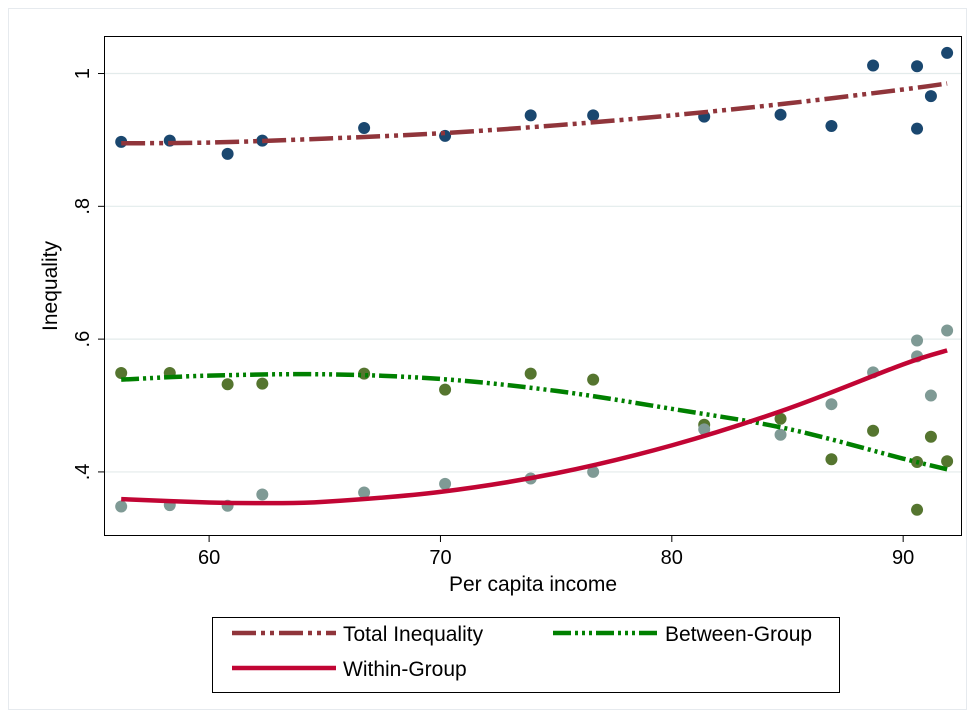  What do you see at coordinates (738, 634) in the screenshot?
I see `legend-label-between-group: Between-Group` at bounding box center [738, 634].